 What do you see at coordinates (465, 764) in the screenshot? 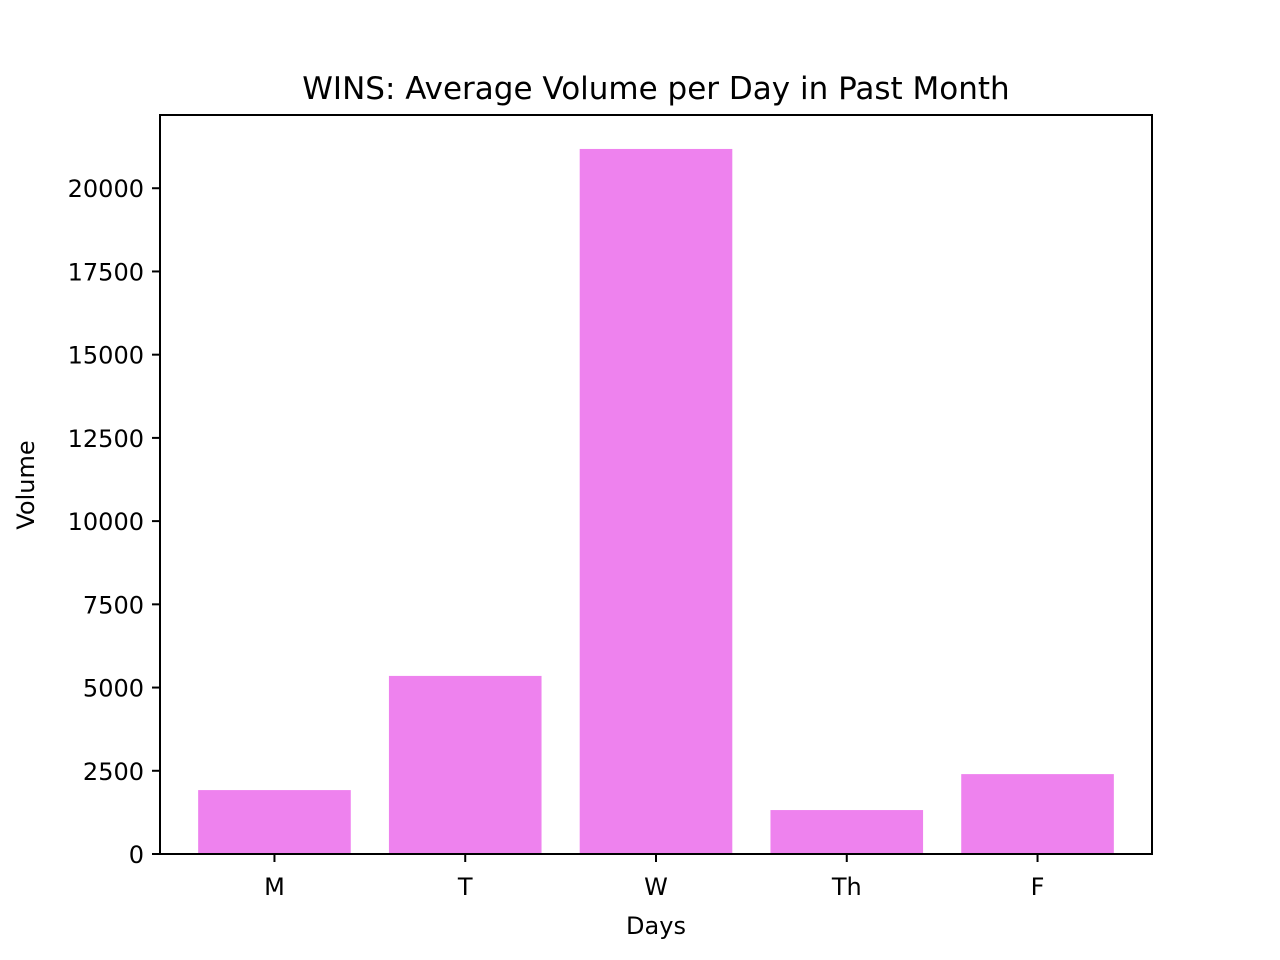
I see `bar-t` at bounding box center [465, 764].